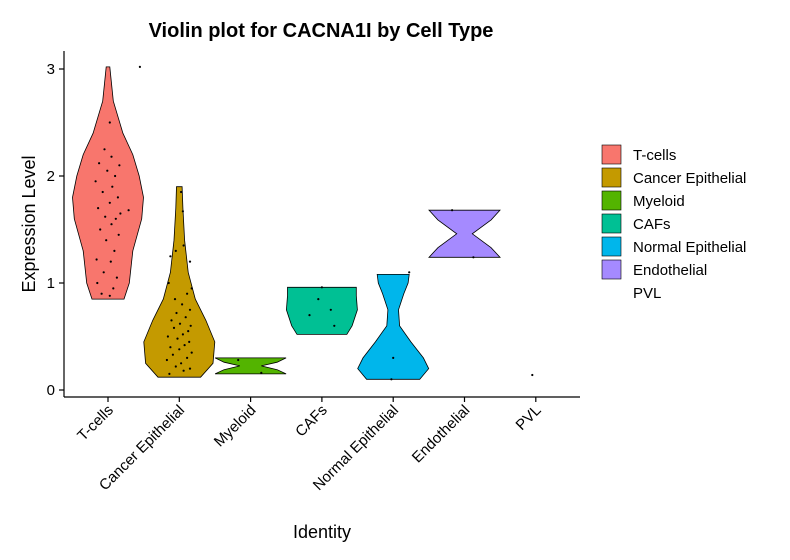 The width and height of the screenshot is (790, 560). I want to click on legend-key-cancer-epithelial, so click(611, 177).